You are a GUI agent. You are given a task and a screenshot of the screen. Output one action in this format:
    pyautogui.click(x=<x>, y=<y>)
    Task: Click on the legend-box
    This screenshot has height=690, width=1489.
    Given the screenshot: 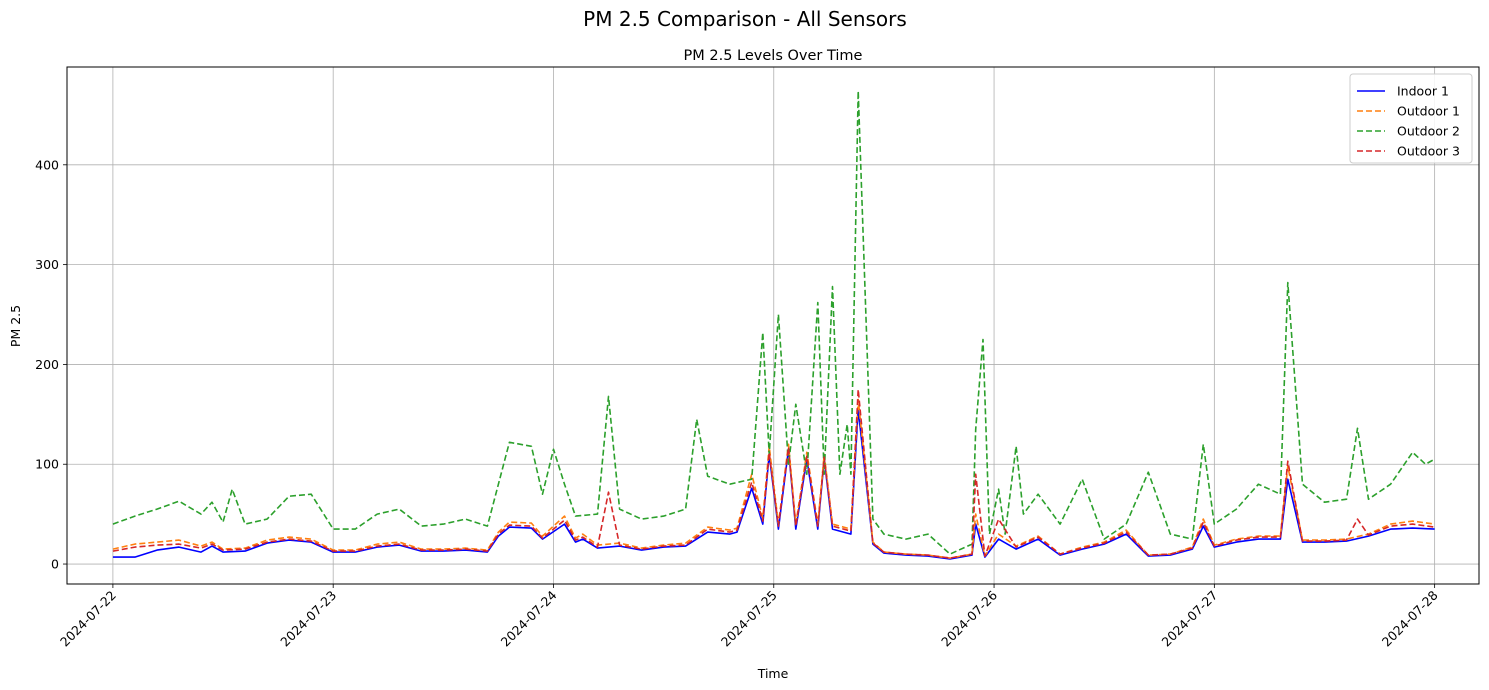 What is the action you would take?
    pyautogui.click(x=1411, y=118)
    